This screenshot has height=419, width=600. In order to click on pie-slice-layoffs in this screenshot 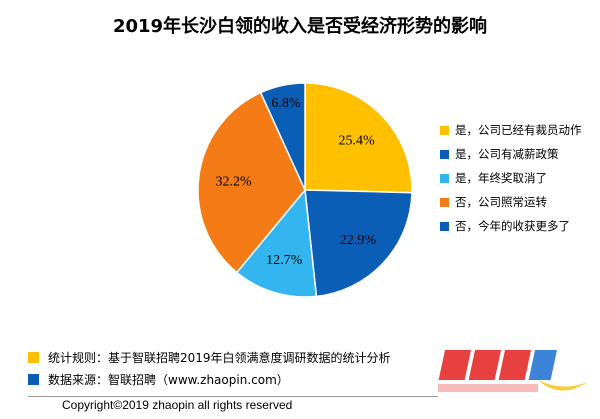, I will do `click(358, 138)`.